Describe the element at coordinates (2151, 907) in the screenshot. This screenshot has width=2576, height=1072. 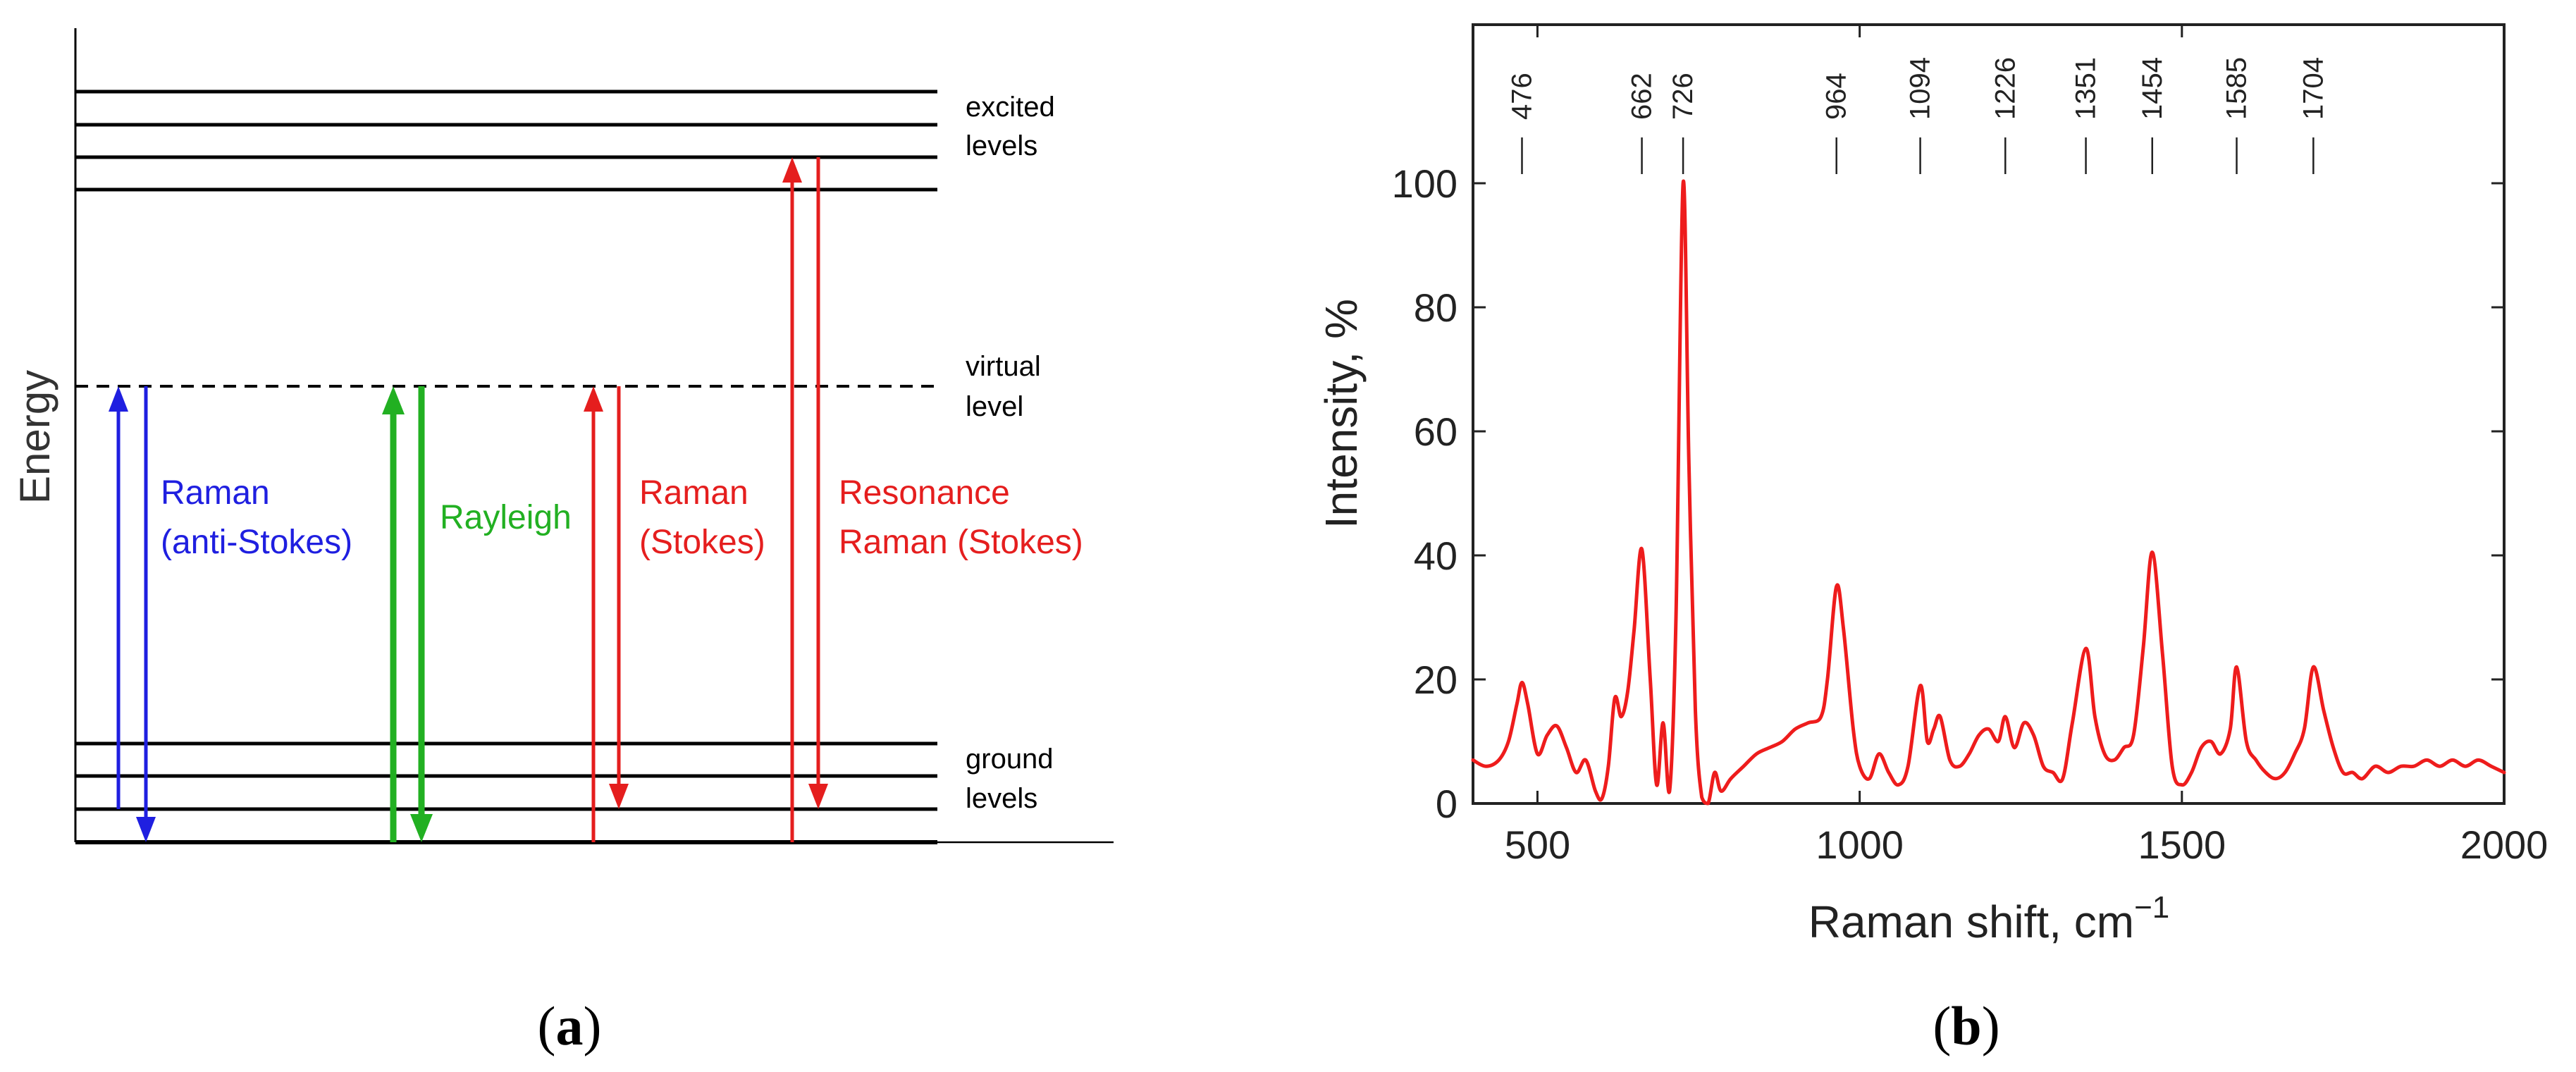
I see `x-axis-label-superscript: −1` at that location.